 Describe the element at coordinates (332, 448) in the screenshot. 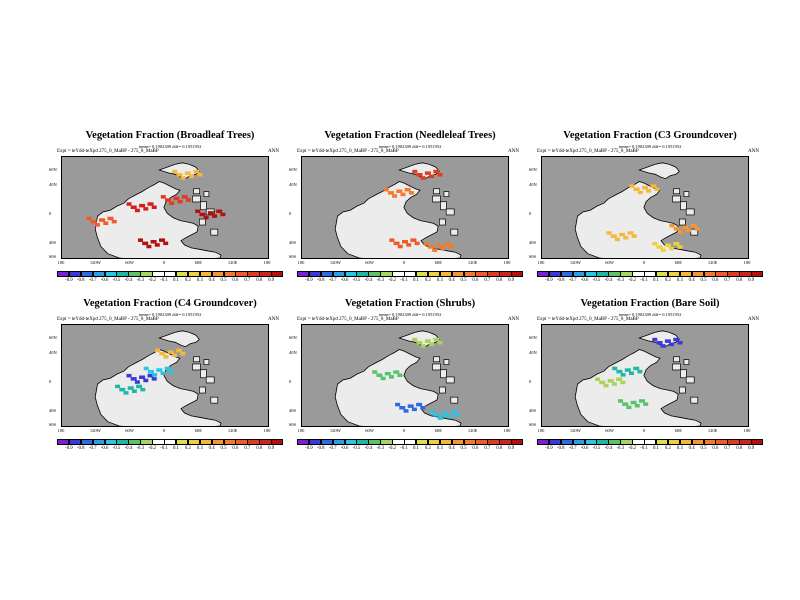

I see `colorbar-label: -0.7` at that location.